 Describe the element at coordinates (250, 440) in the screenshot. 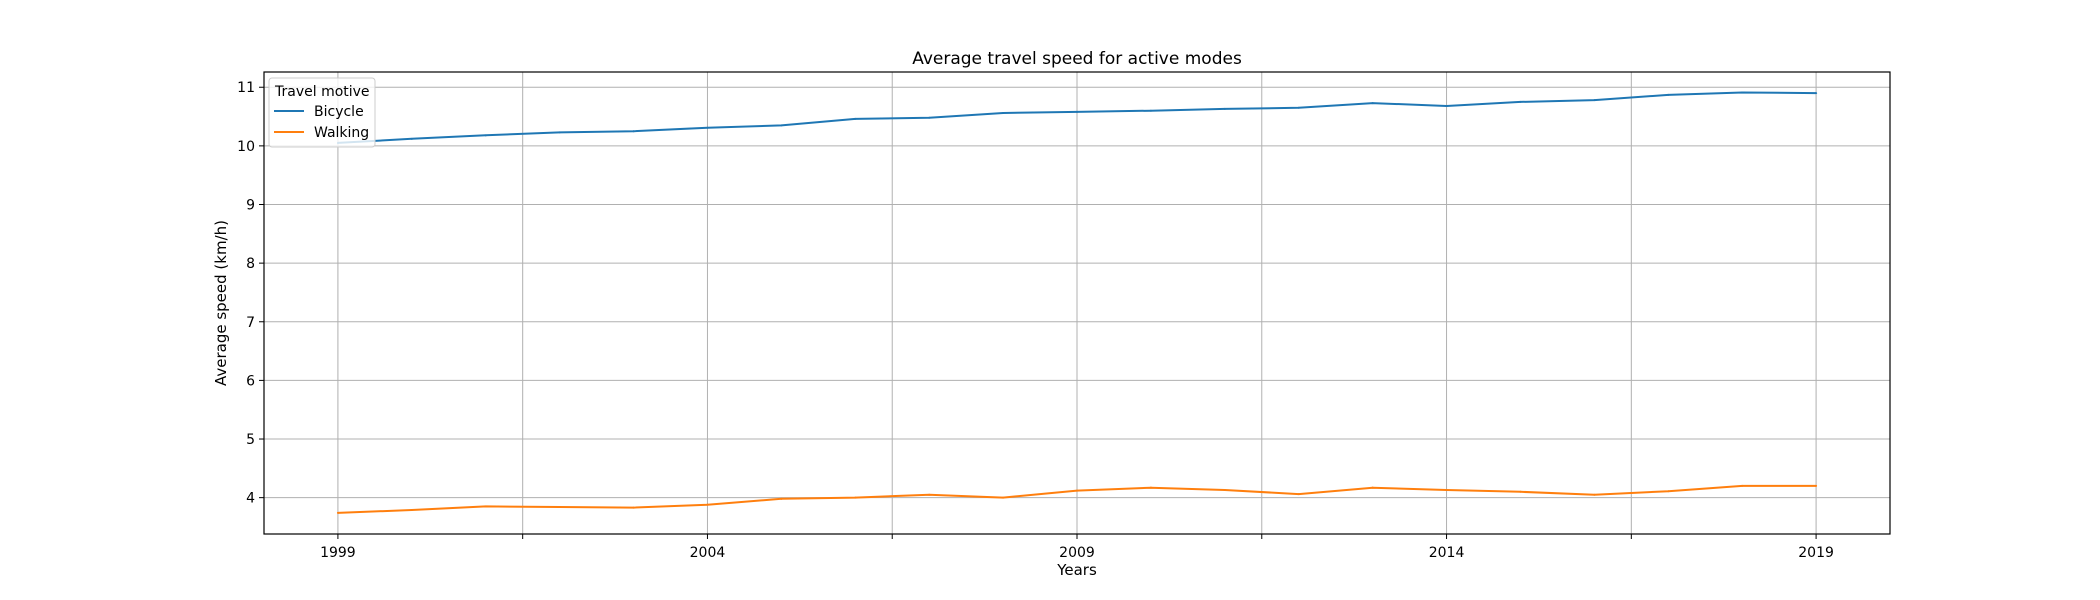

I see `y-tick-label: 5` at that location.